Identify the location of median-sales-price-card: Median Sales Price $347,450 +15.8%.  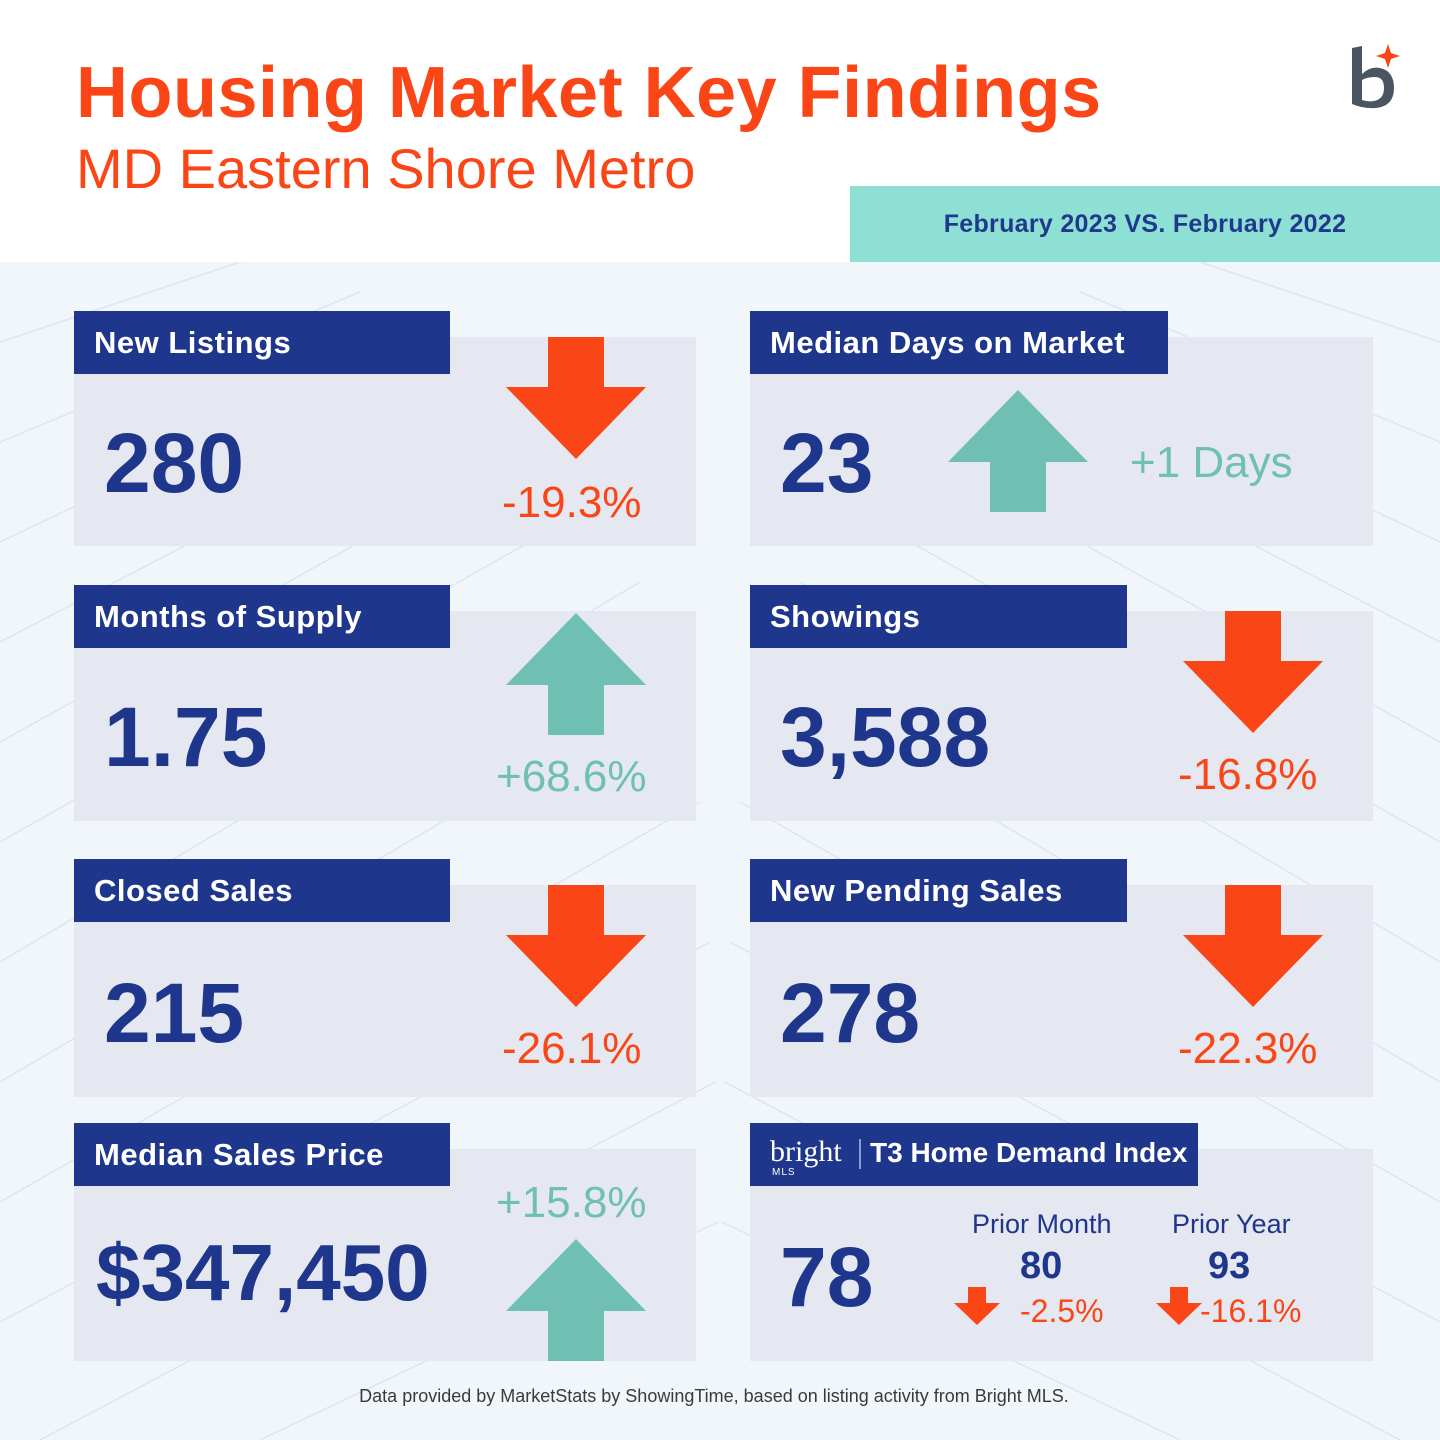
(385, 1242).